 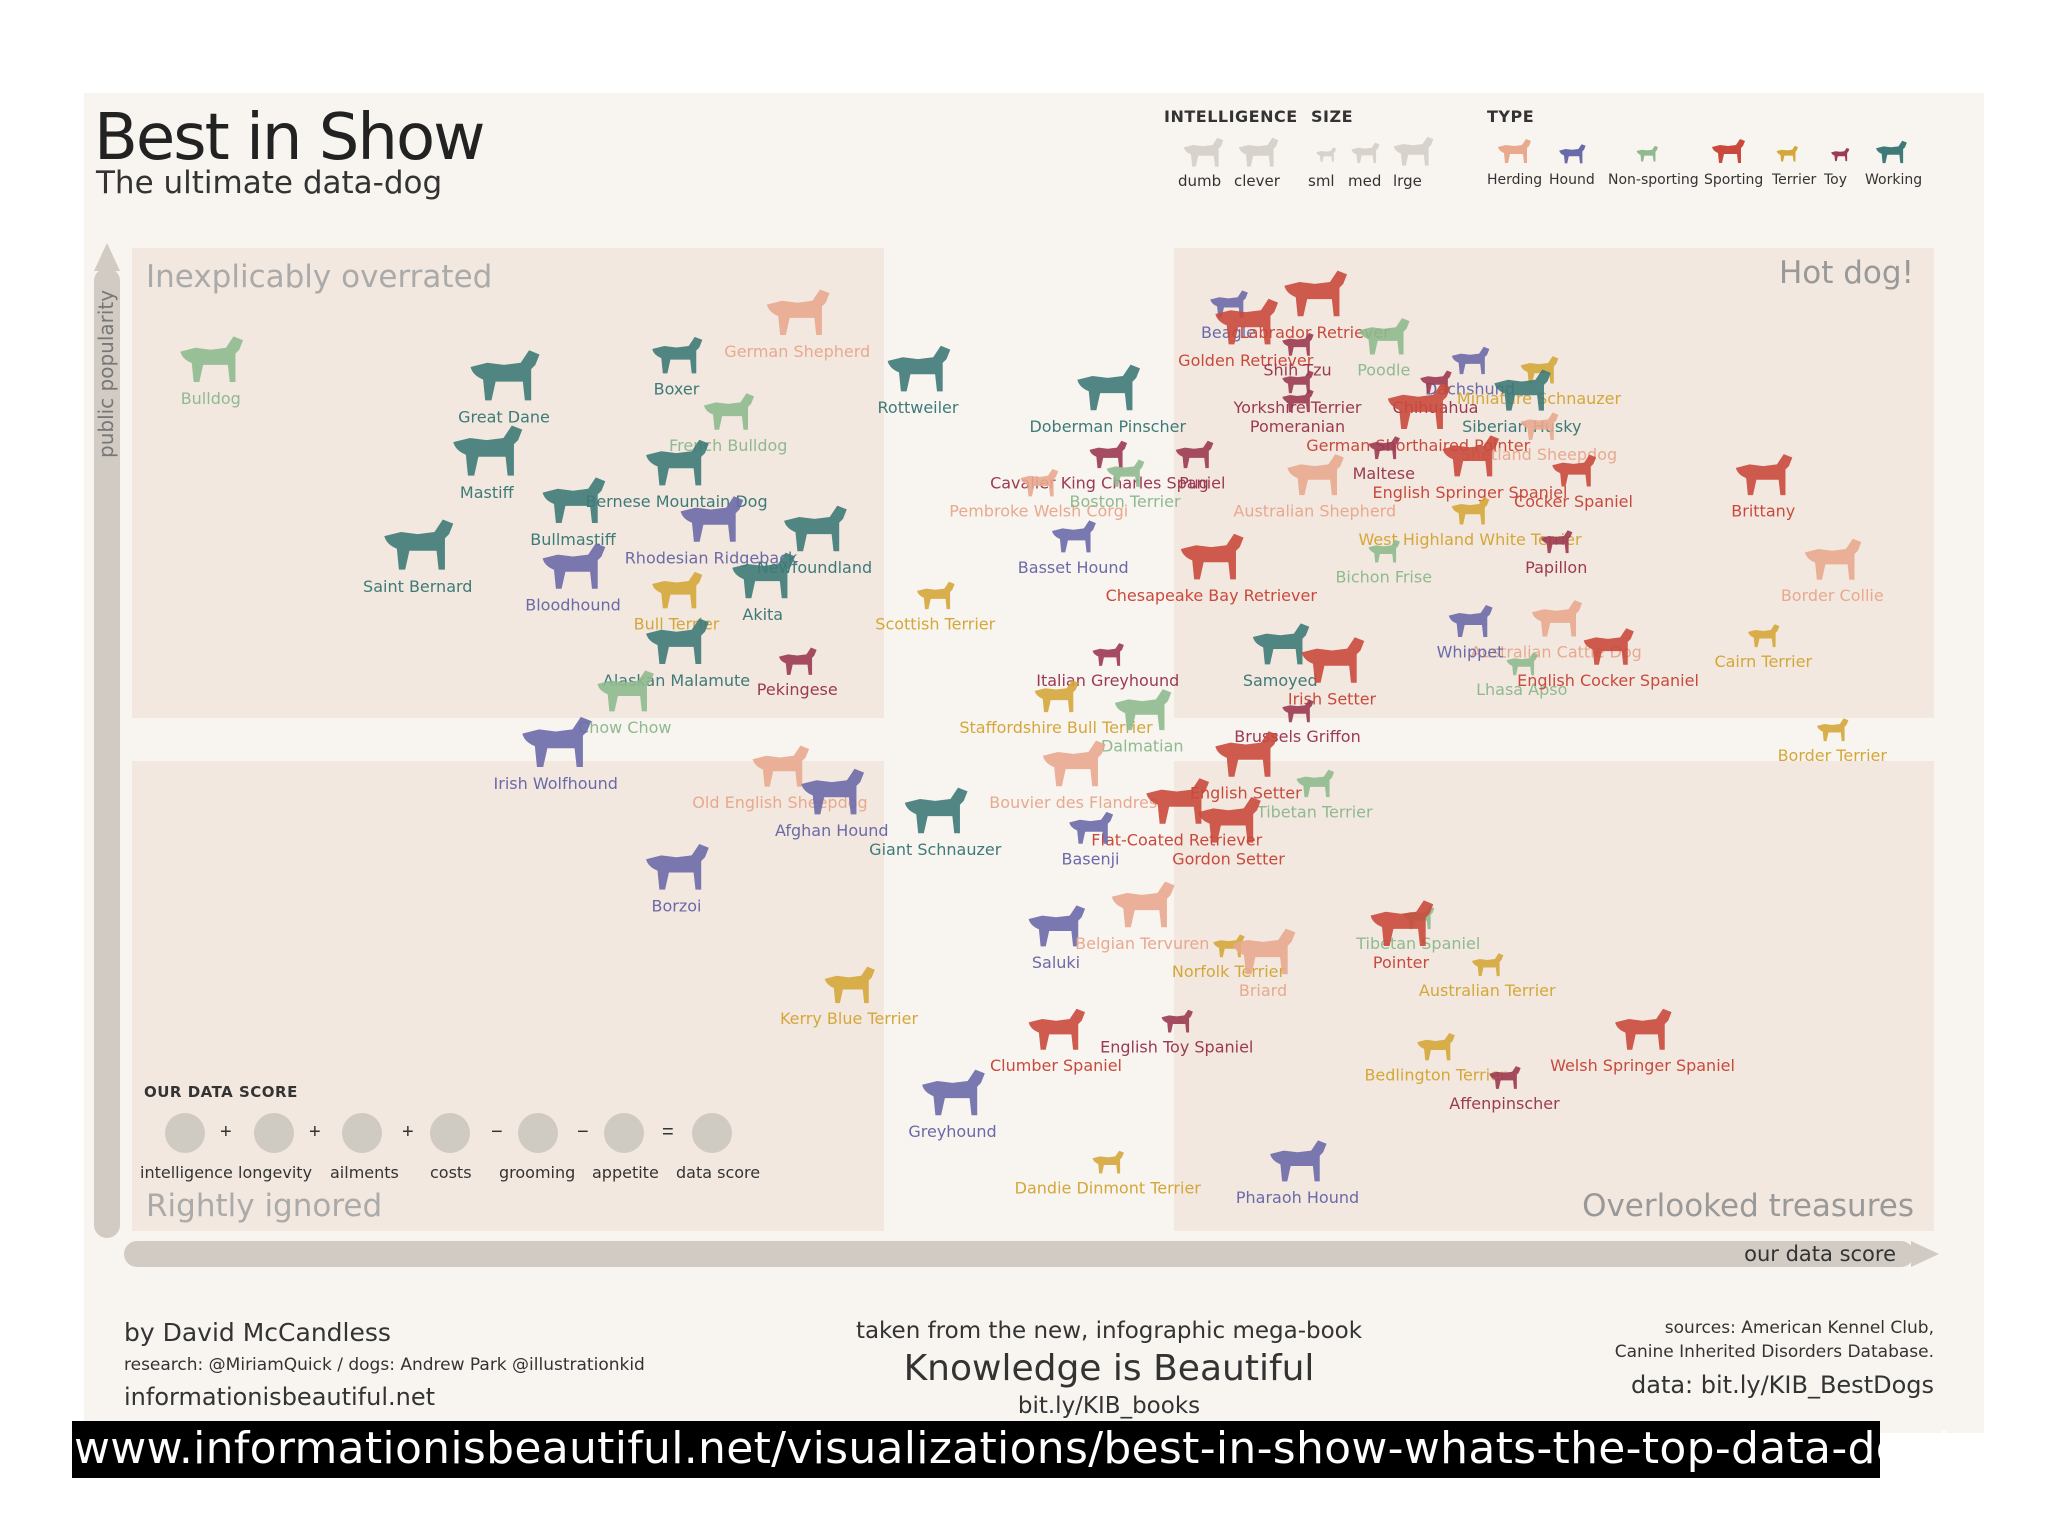 I want to click on dog-label-chow-chow: Chow Chow, so click(x=624, y=727).